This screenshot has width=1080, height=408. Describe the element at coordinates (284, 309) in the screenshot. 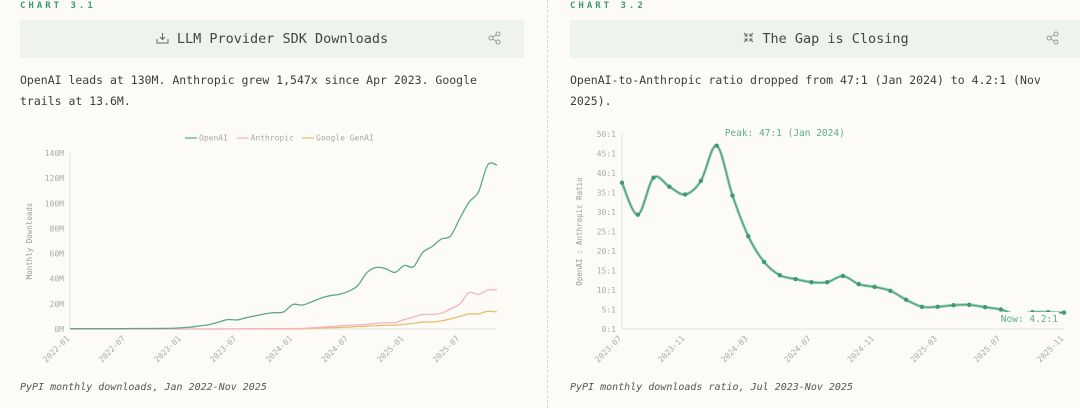

I see `series-line-anthropic` at that location.